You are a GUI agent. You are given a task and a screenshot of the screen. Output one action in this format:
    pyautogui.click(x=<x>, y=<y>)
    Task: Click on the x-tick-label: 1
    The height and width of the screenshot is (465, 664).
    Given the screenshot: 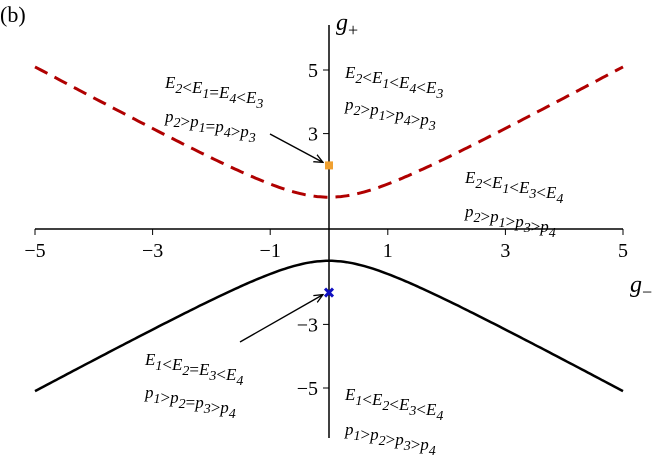 What is the action you would take?
    pyautogui.click(x=388, y=251)
    